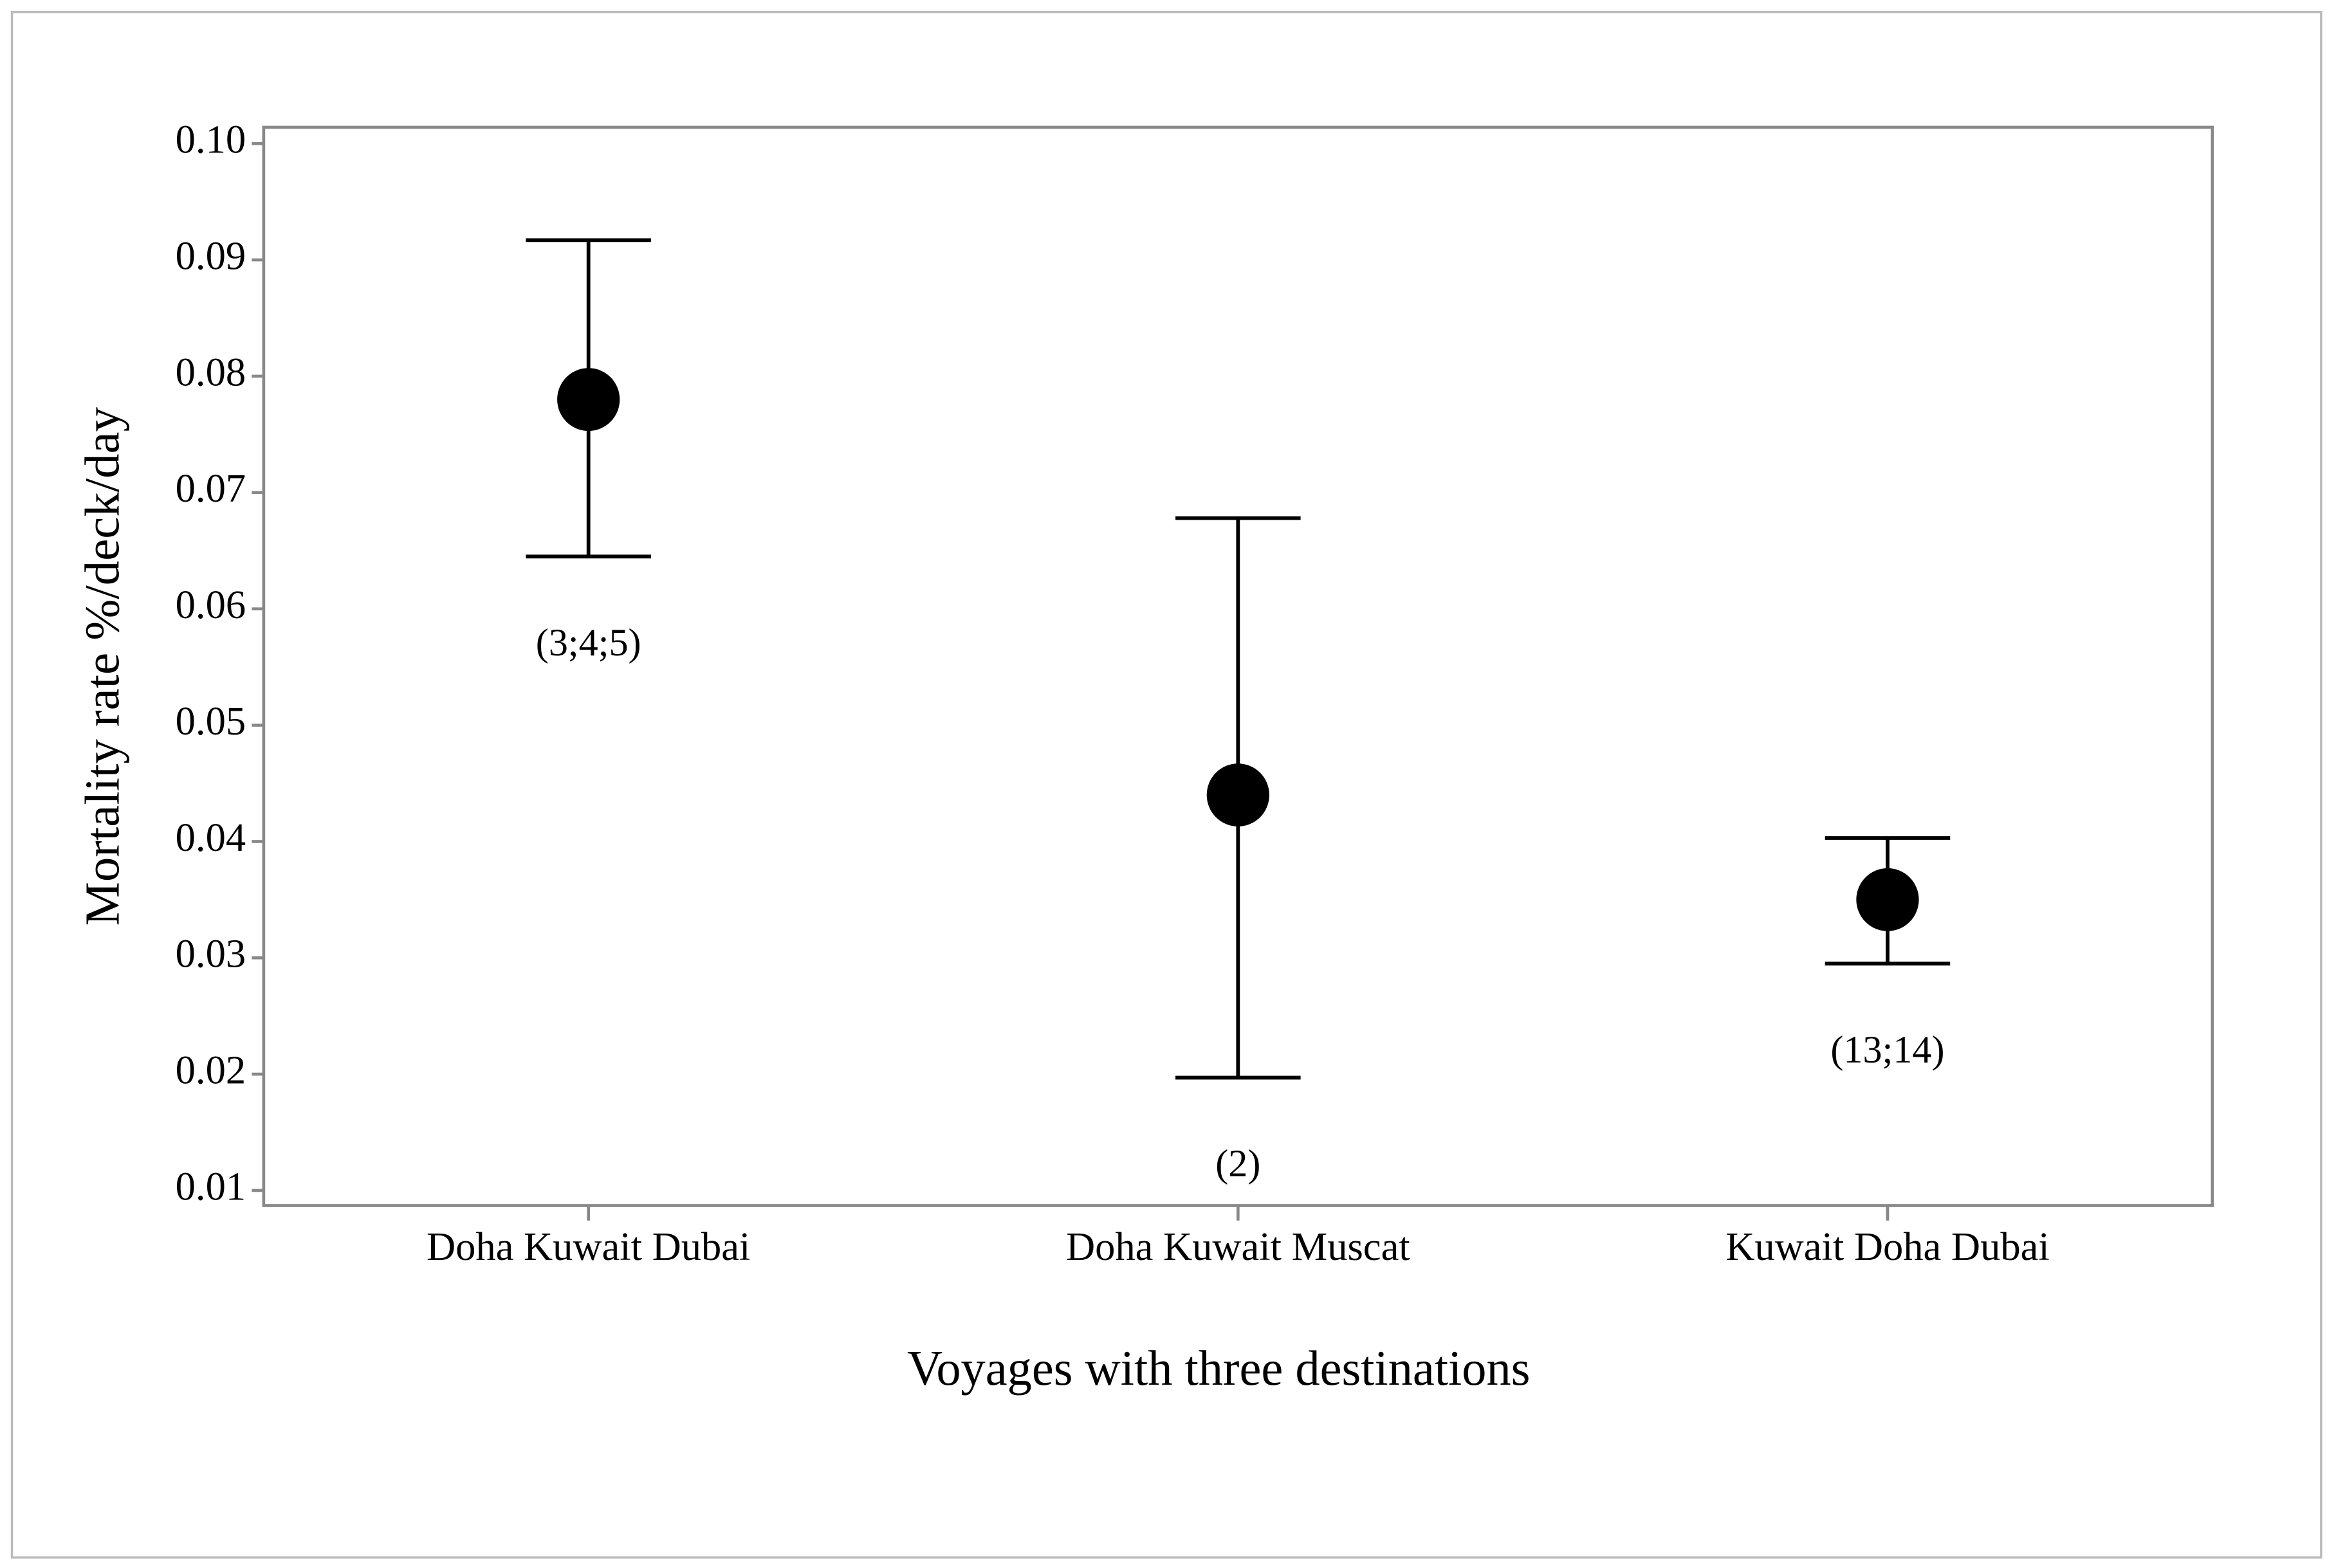 The image size is (2336, 1568). I want to click on y-tick-label: 0.10, so click(211, 139).